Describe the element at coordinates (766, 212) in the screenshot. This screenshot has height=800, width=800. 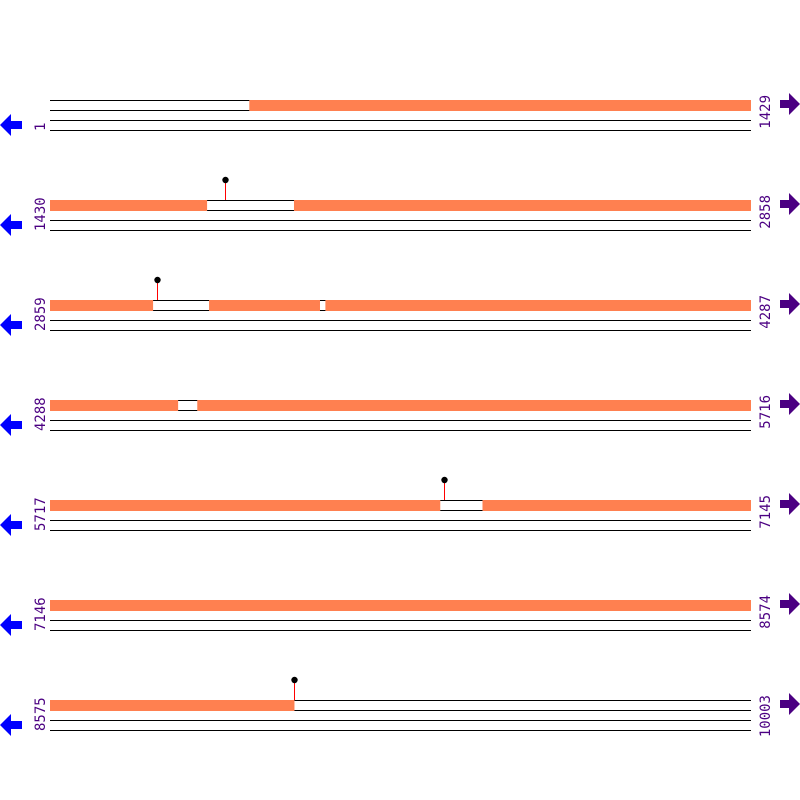
I see `end-position-label: 2858` at that location.